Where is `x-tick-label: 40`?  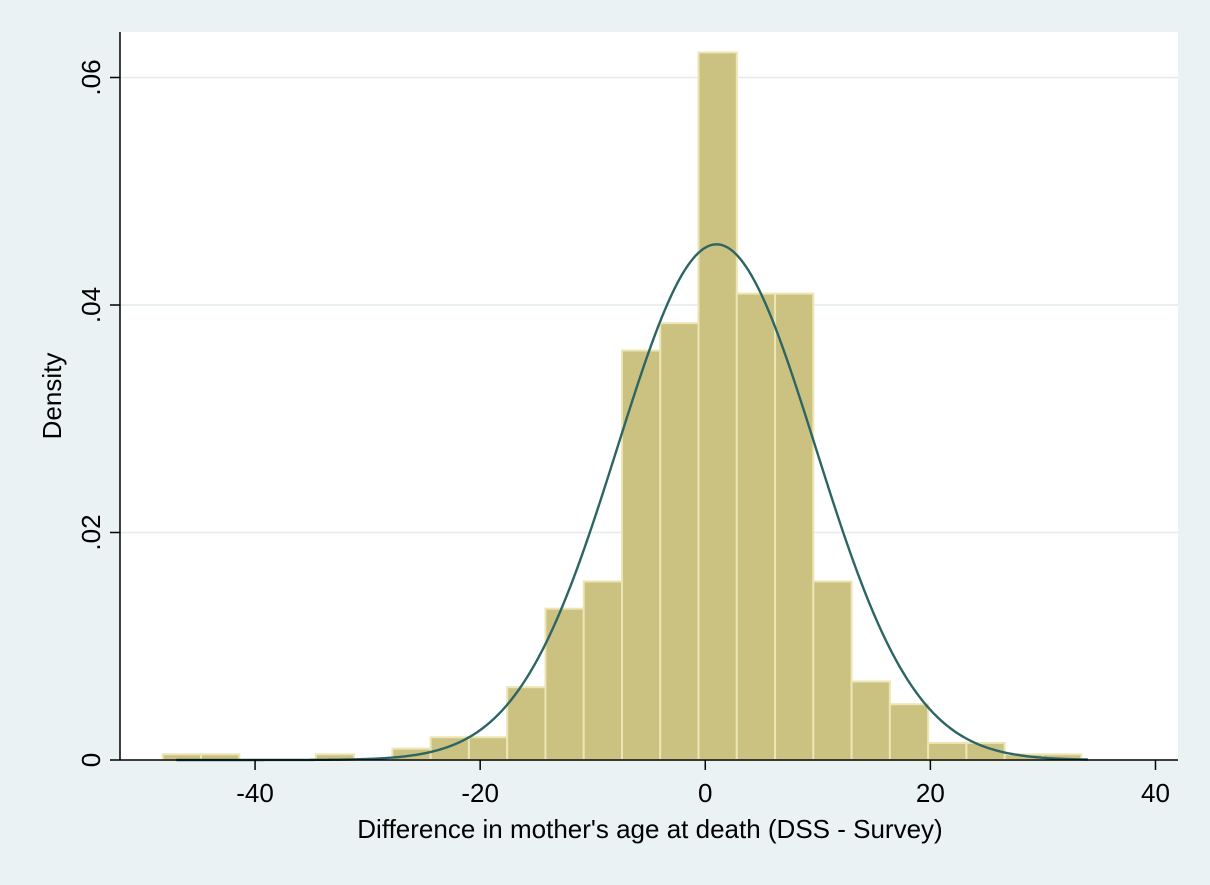 x-tick-label: 40 is located at coordinates (1155, 793).